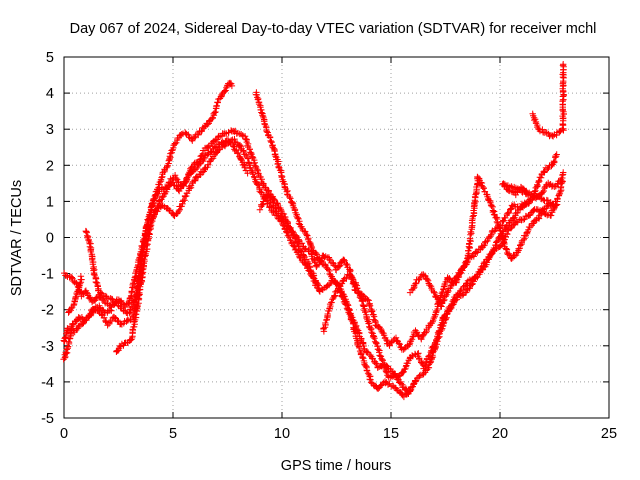 This screenshot has height=480, width=640. What do you see at coordinates (338, 434) in the screenshot?
I see `x-tick-labels: 0 5 10 15 20 25` at bounding box center [338, 434].